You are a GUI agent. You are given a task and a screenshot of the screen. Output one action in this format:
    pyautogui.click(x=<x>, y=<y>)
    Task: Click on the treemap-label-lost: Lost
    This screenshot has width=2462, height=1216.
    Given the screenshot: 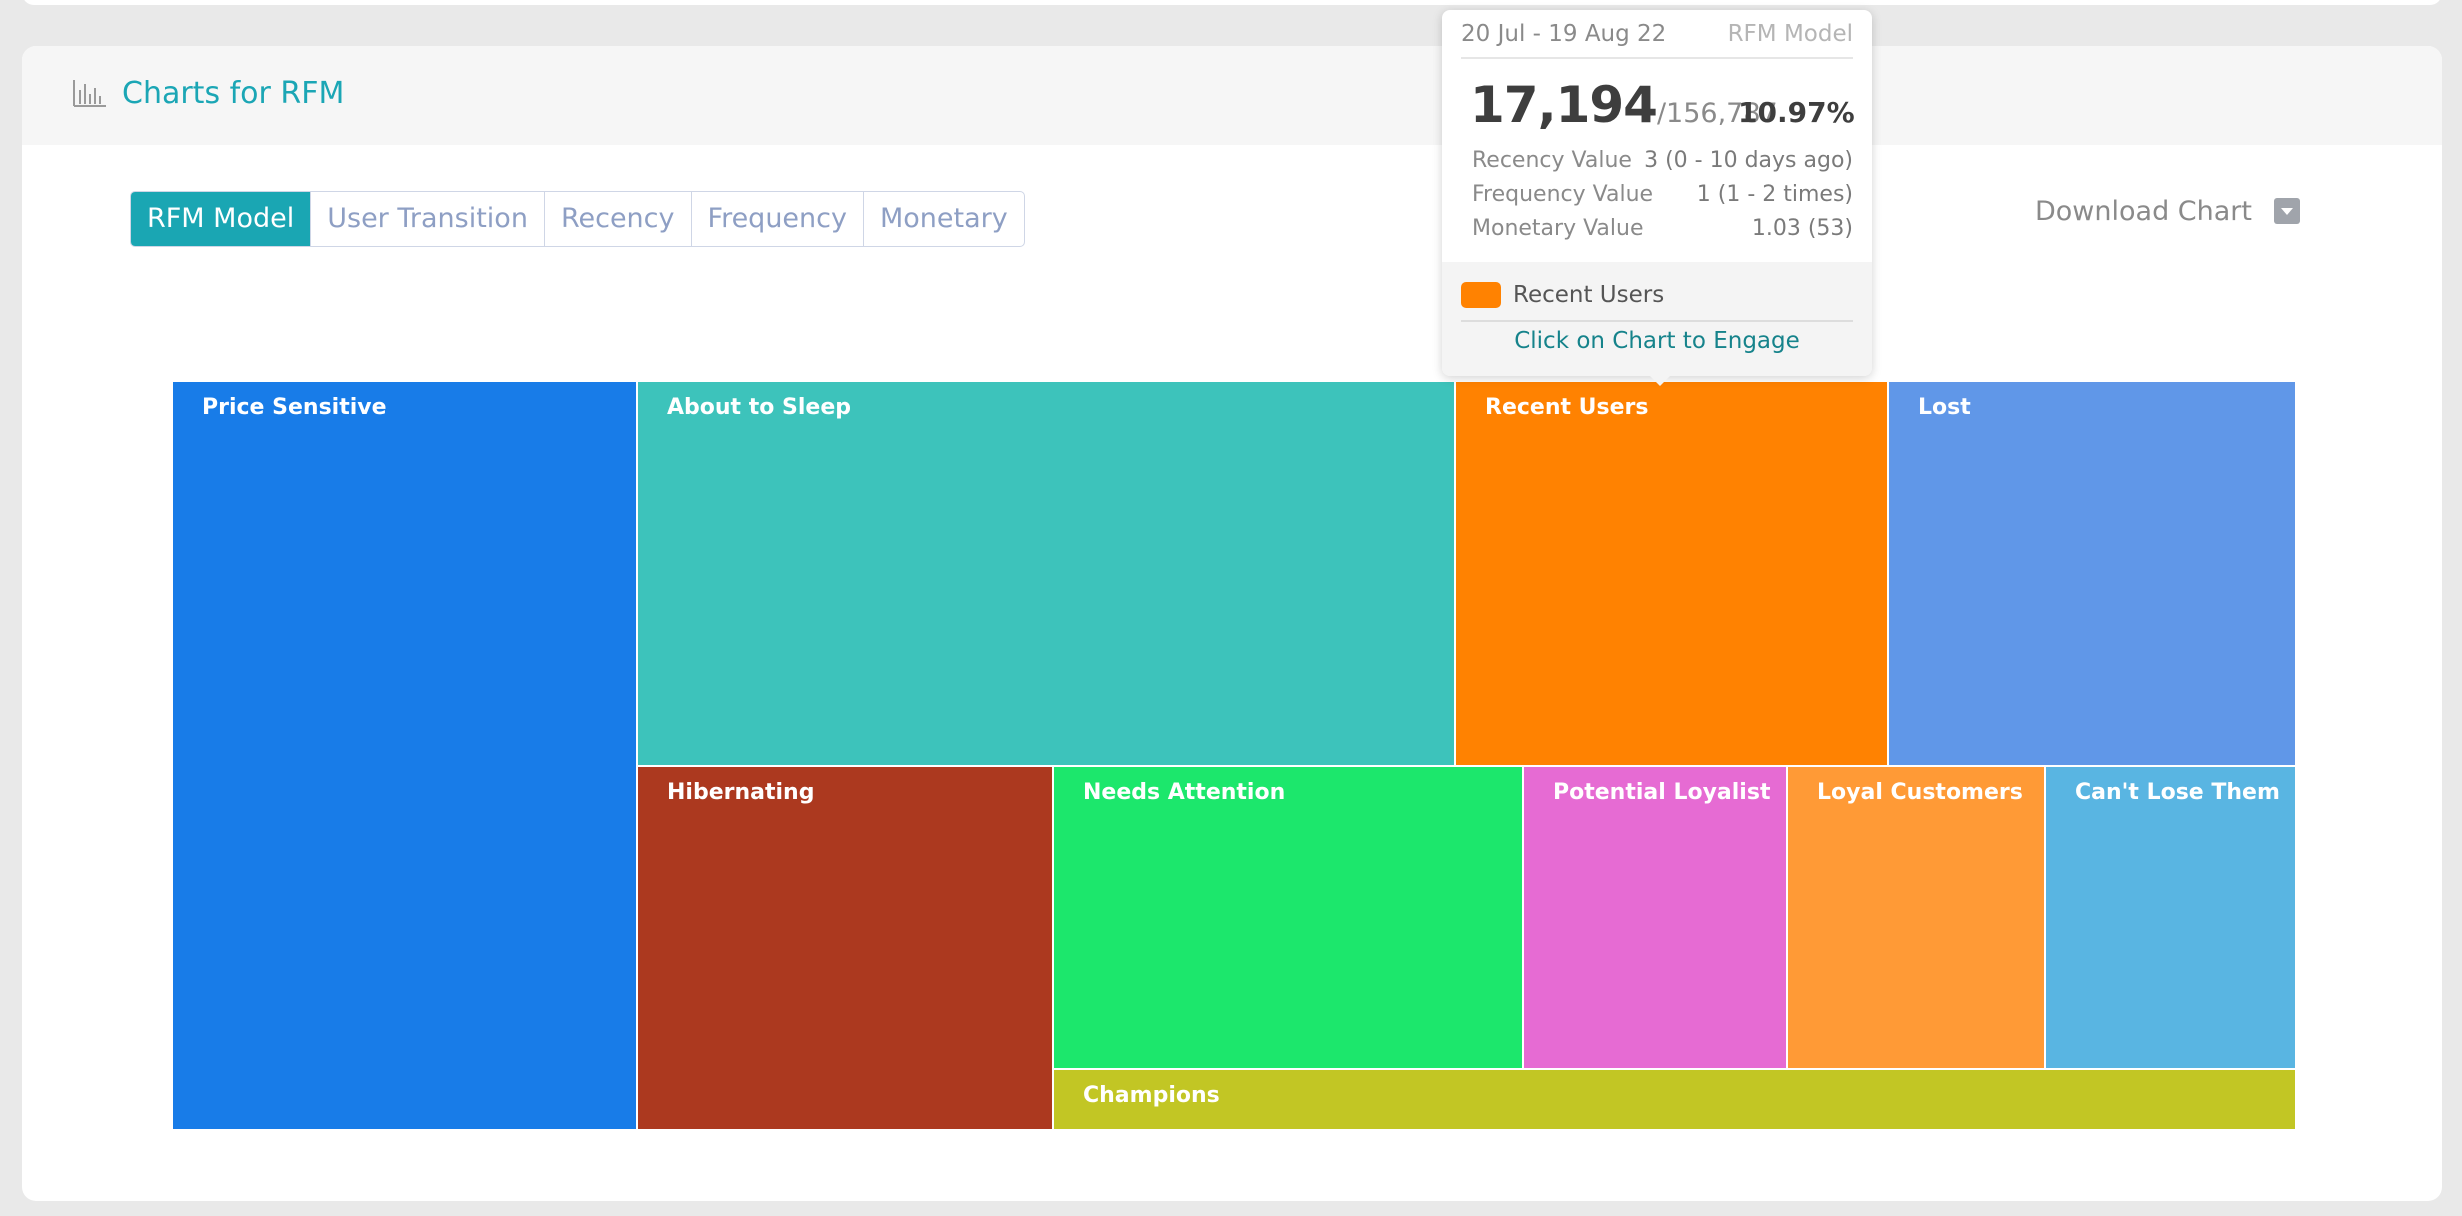 What is the action you would take?
    pyautogui.click(x=1944, y=407)
    